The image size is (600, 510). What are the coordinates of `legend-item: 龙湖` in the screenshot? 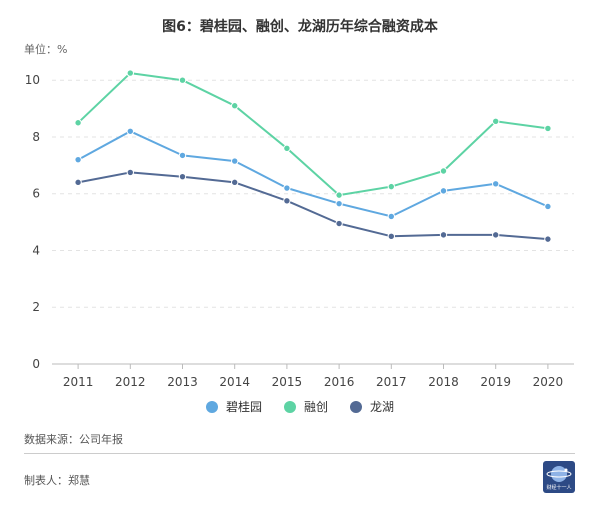 It's located at (372, 406).